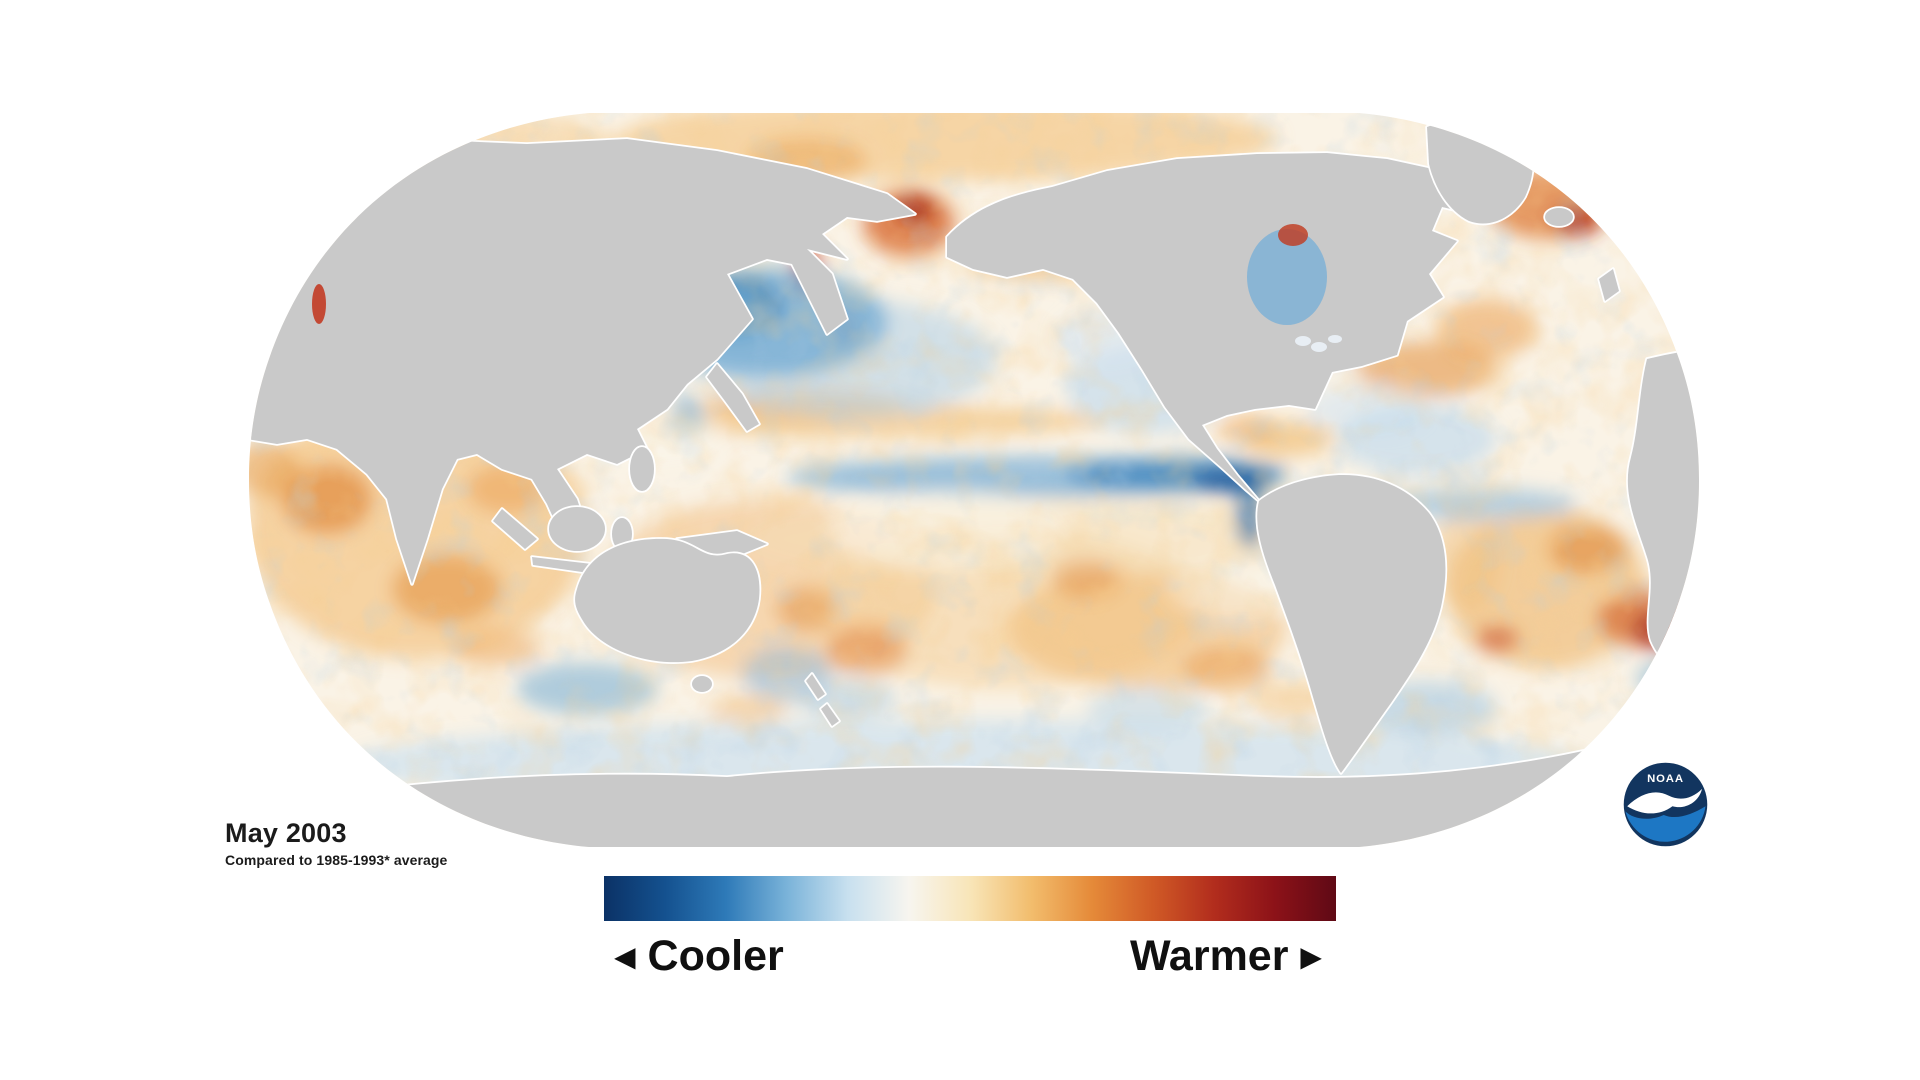  I want to click on noaa-logo: NOAA, so click(1665, 804).